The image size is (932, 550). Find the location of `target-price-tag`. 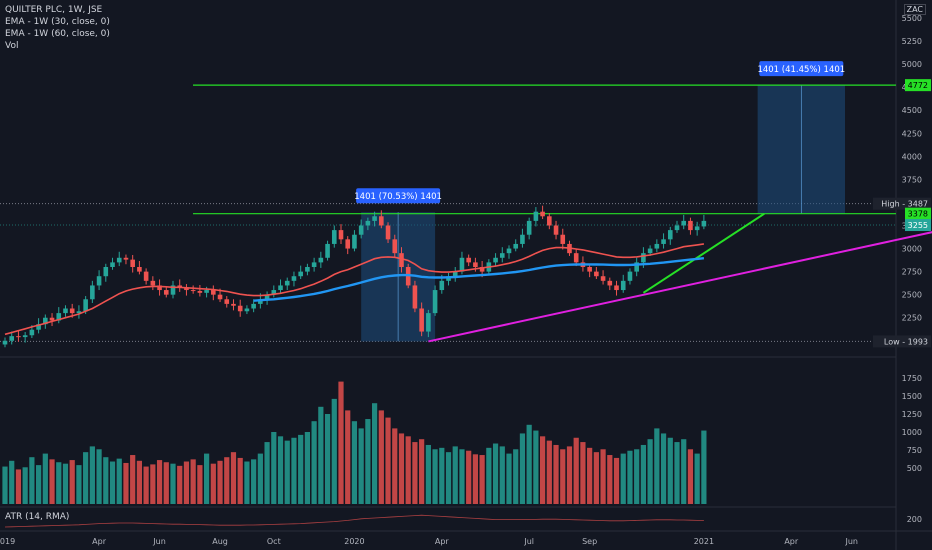

target-price-tag is located at coordinates (918, 85).